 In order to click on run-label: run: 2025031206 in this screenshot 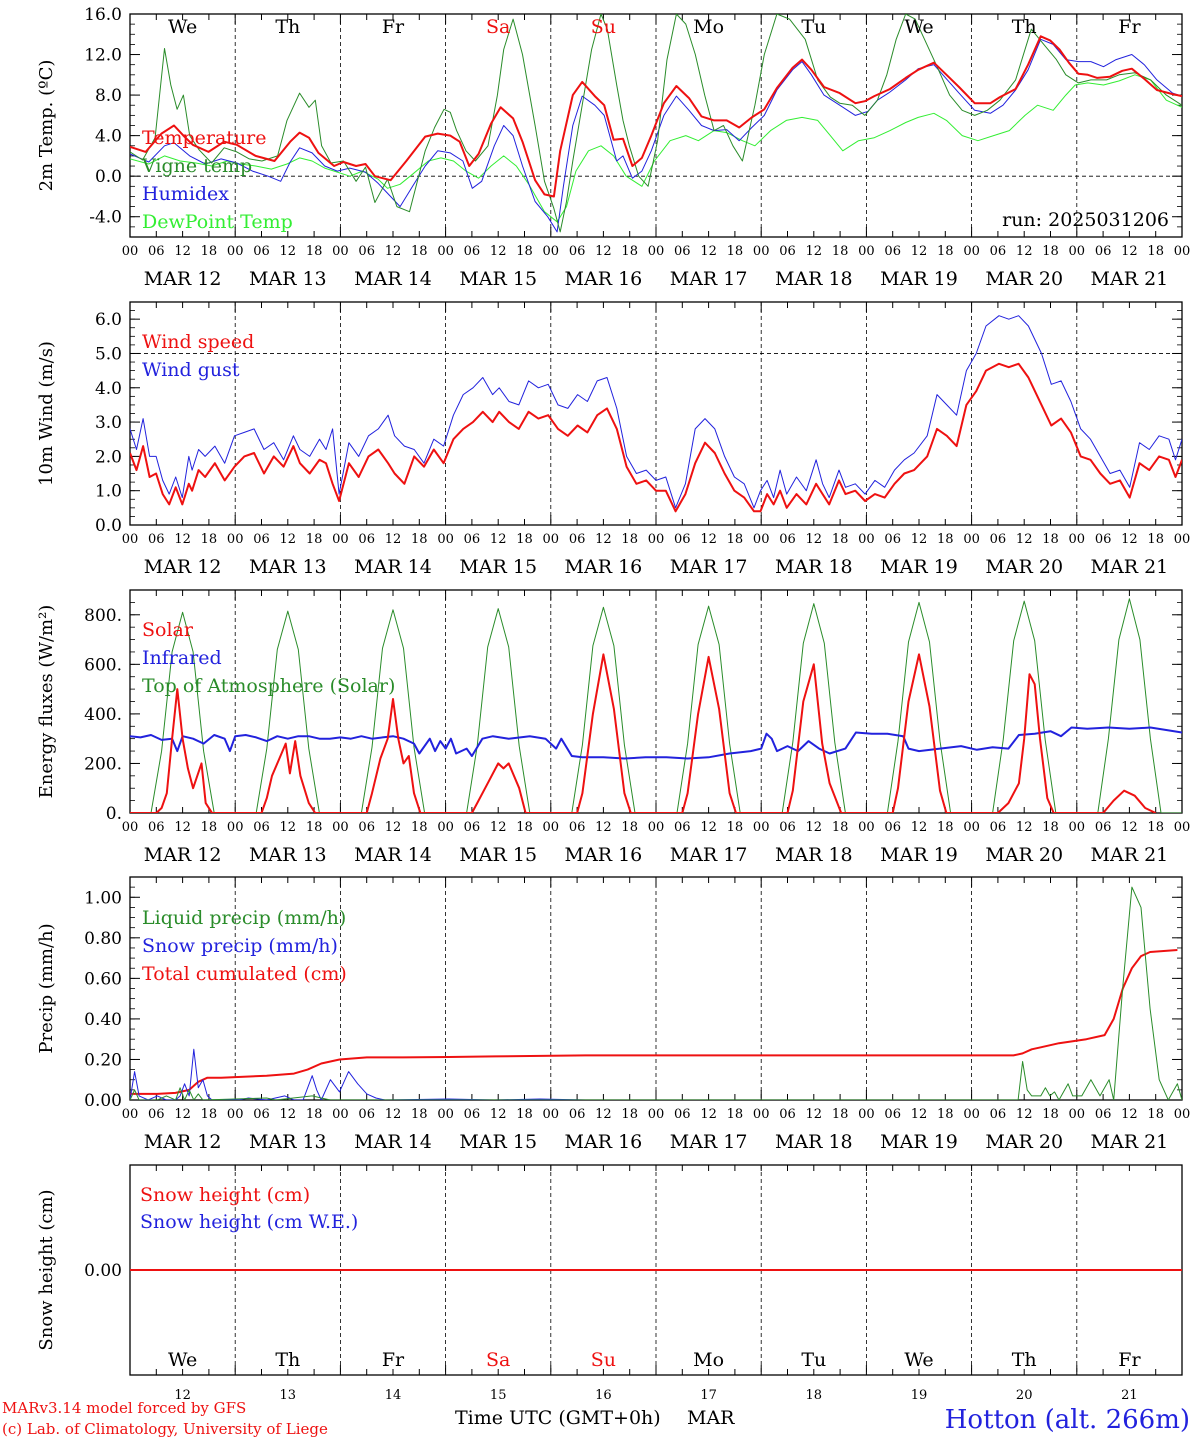, I will do `click(1085, 220)`.